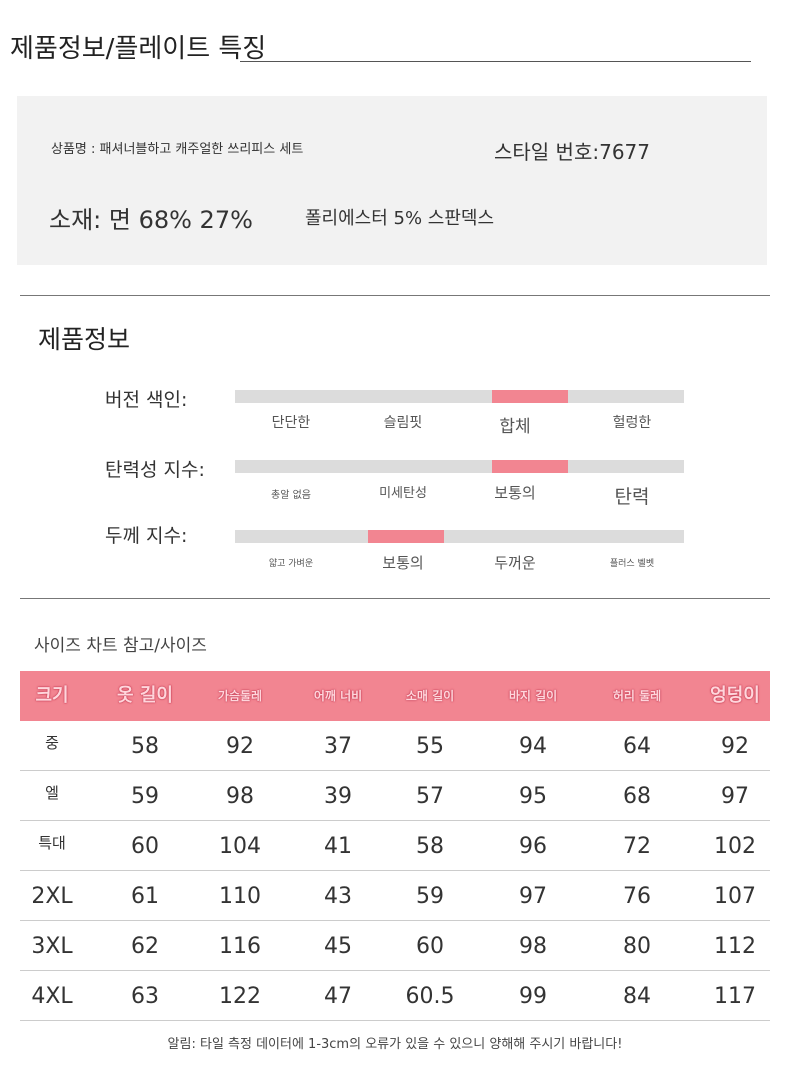  I want to click on table-cell: 95, so click(533, 796).